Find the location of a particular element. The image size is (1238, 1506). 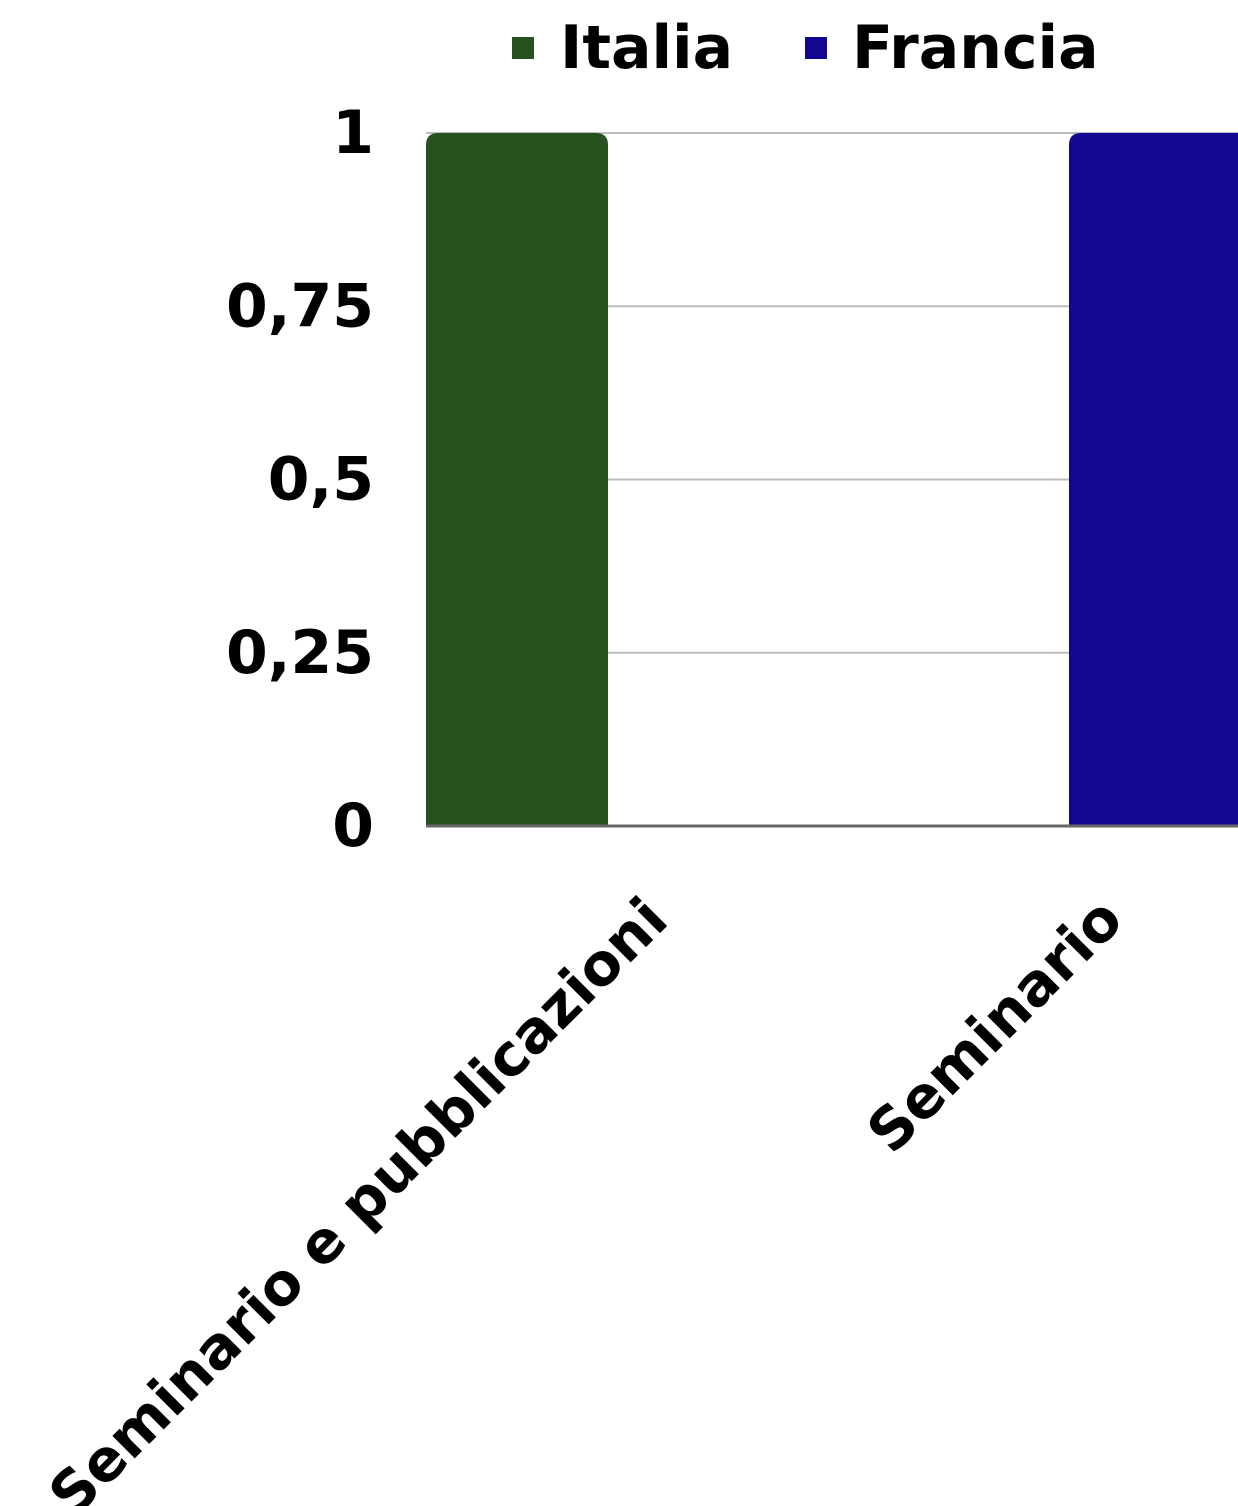

legend-label-italia: Italia is located at coordinates (646, 48).